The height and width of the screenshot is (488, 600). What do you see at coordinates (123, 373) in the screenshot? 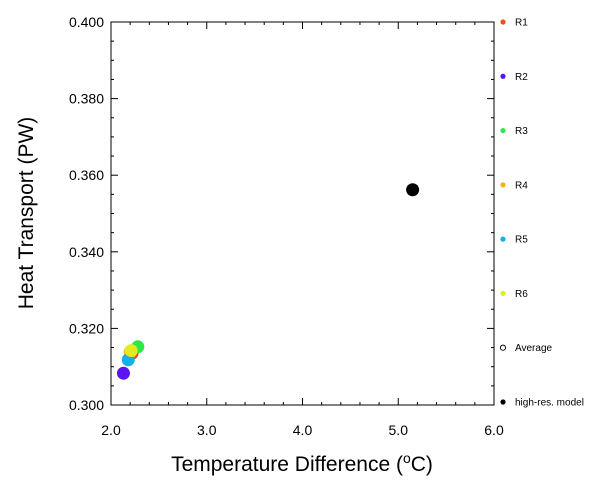
I see `data-point-r2` at bounding box center [123, 373].